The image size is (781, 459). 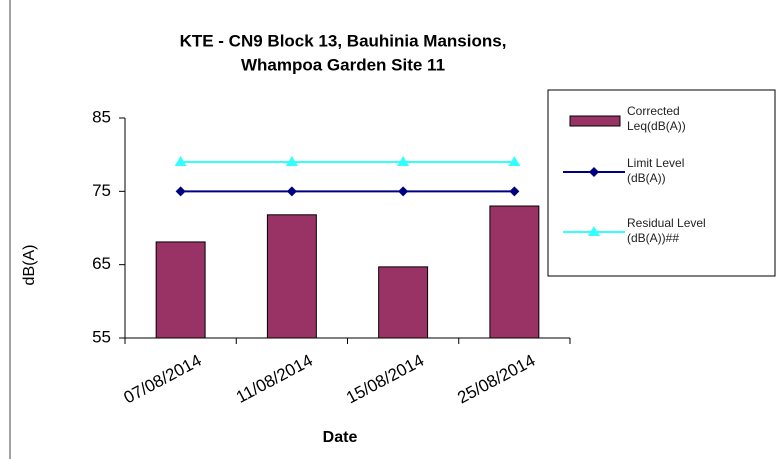 What do you see at coordinates (657, 170) in the screenshot?
I see `legend-label: Limit Level (dB(A))` at bounding box center [657, 170].